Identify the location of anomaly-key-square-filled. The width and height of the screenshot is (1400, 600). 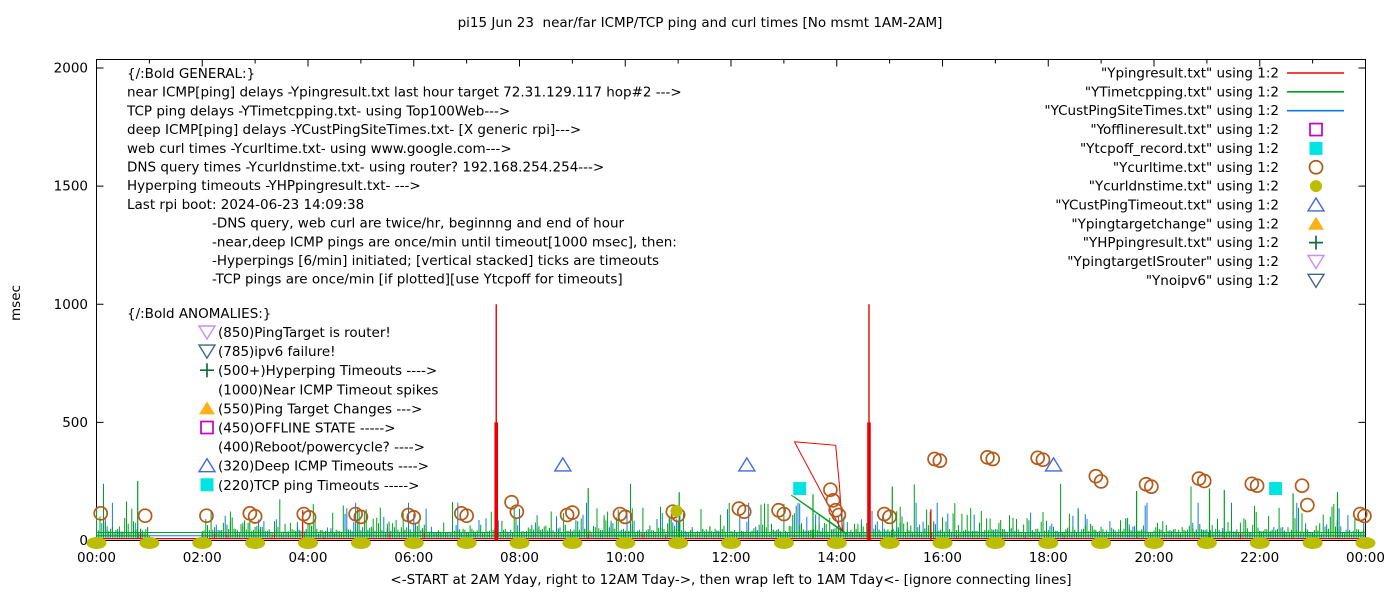
(207, 485).